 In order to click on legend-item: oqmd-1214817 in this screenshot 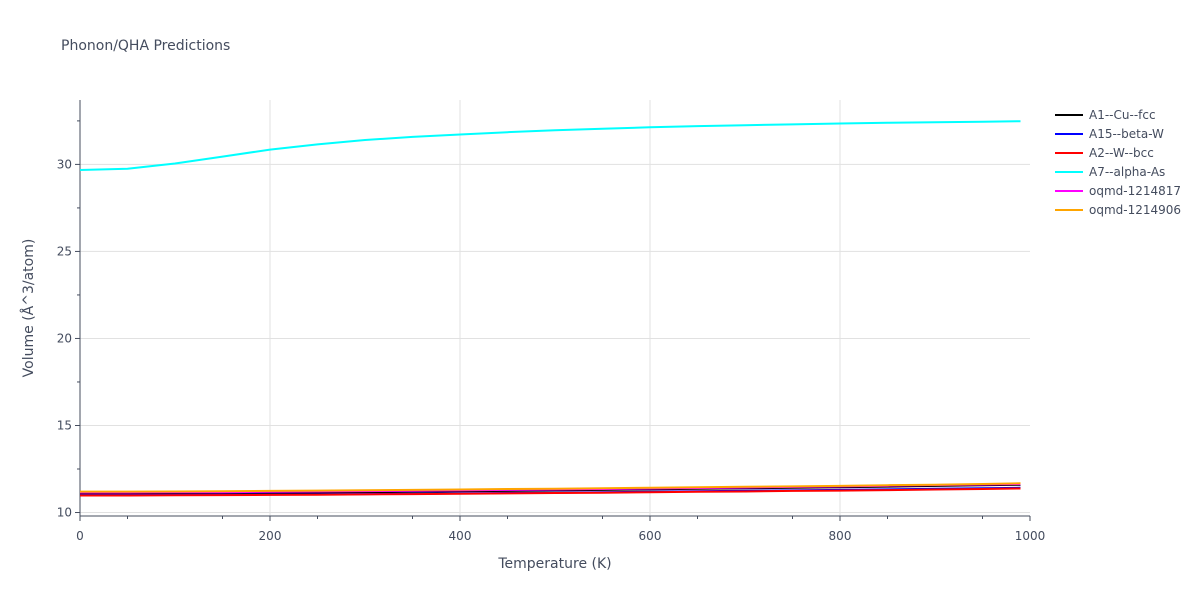, I will do `click(1118, 191)`.